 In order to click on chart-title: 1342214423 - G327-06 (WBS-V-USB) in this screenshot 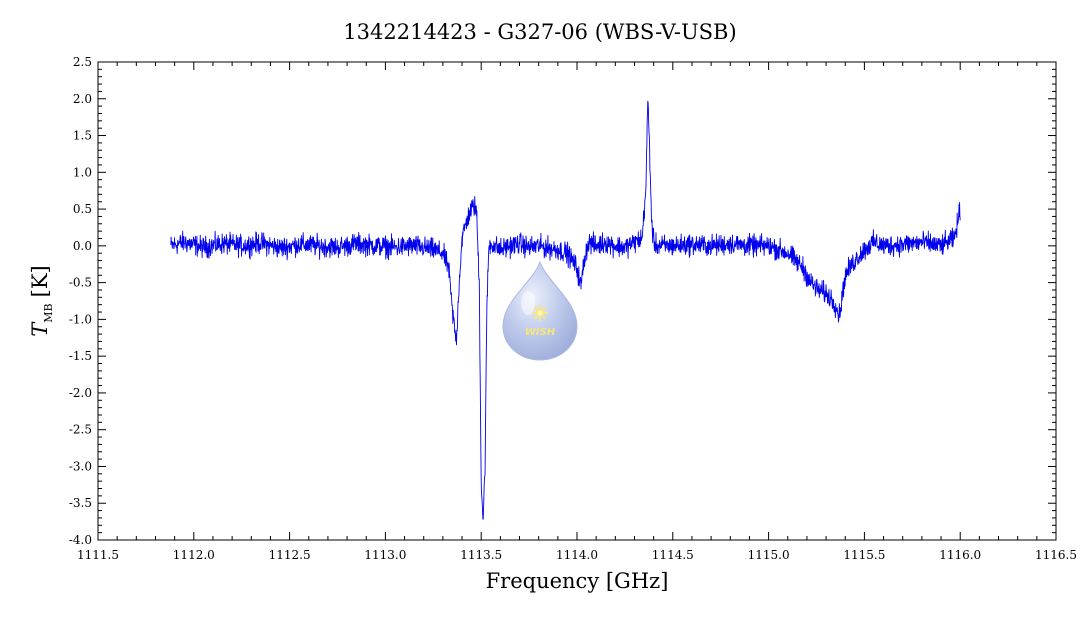, I will do `click(539, 32)`.